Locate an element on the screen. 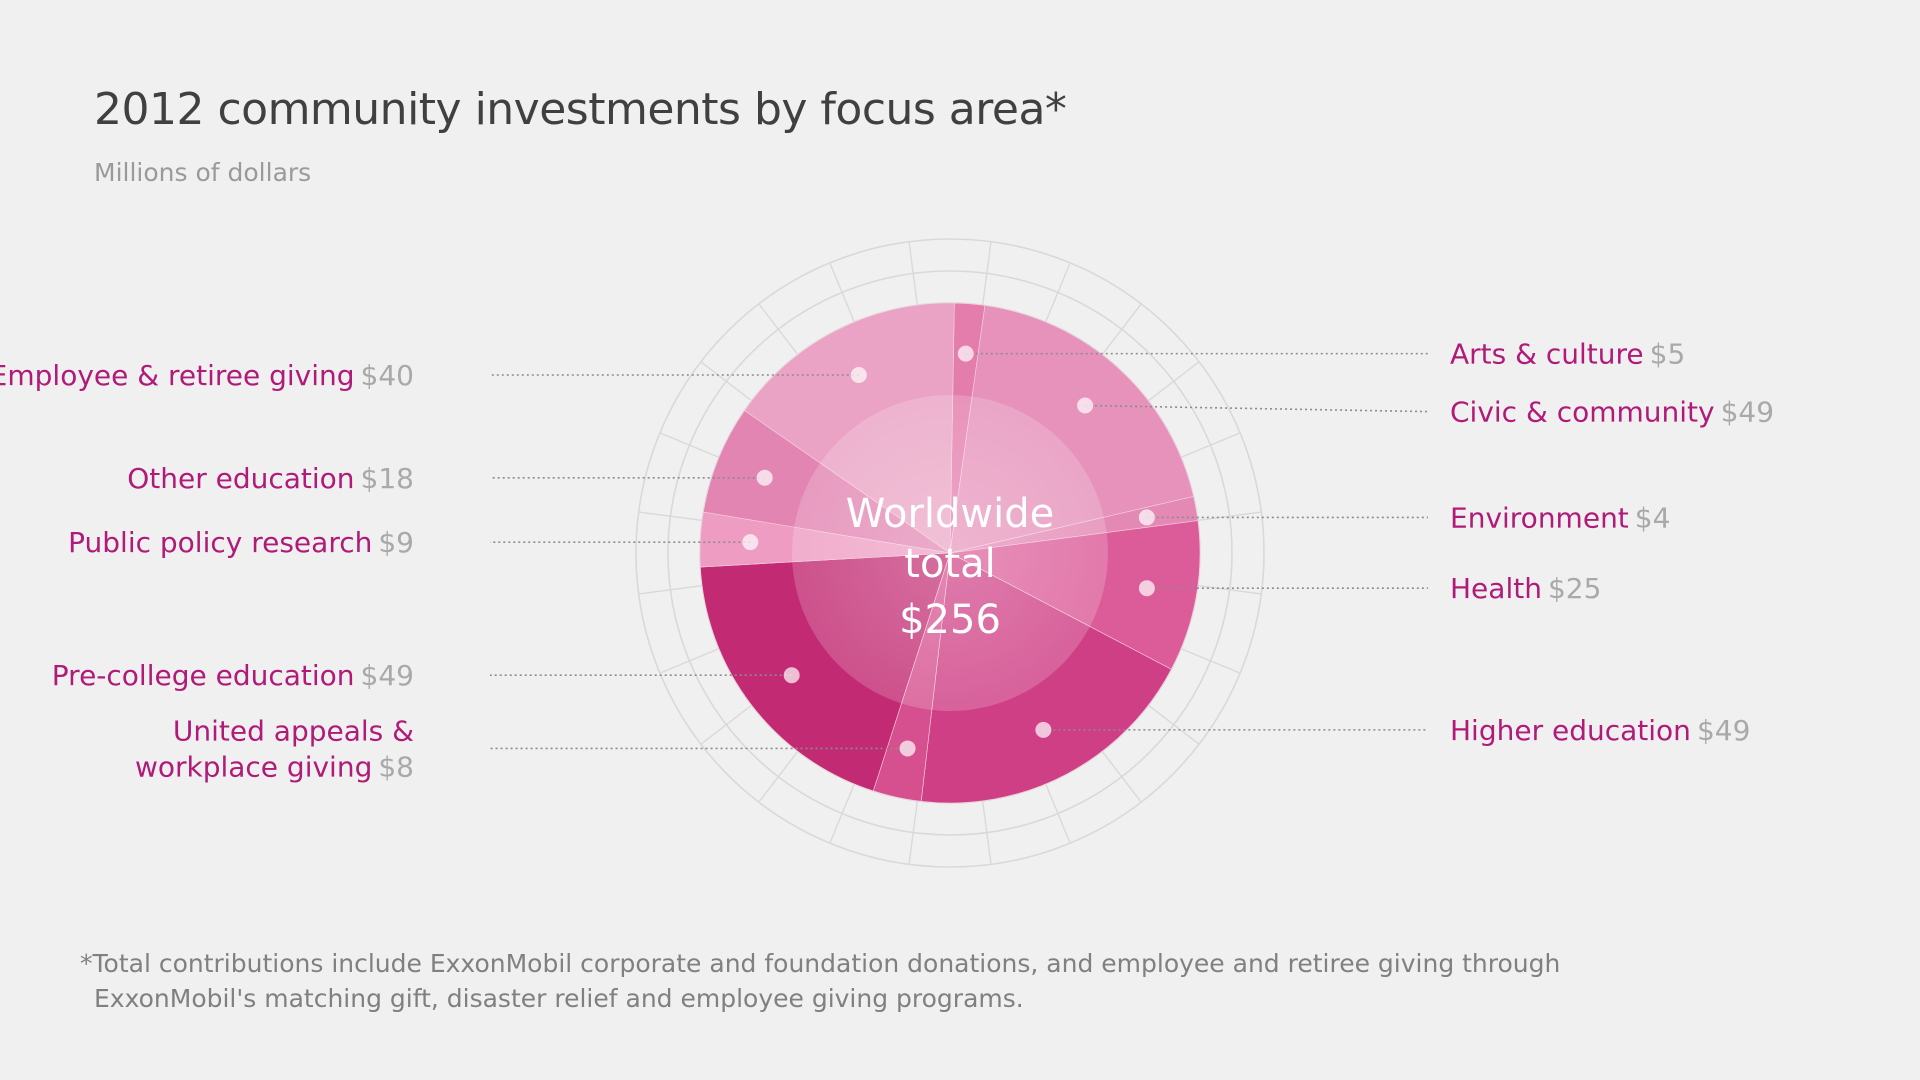 This screenshot has width=1920, height=1080. center-label-line2: total is located at coordinates (949, 564).